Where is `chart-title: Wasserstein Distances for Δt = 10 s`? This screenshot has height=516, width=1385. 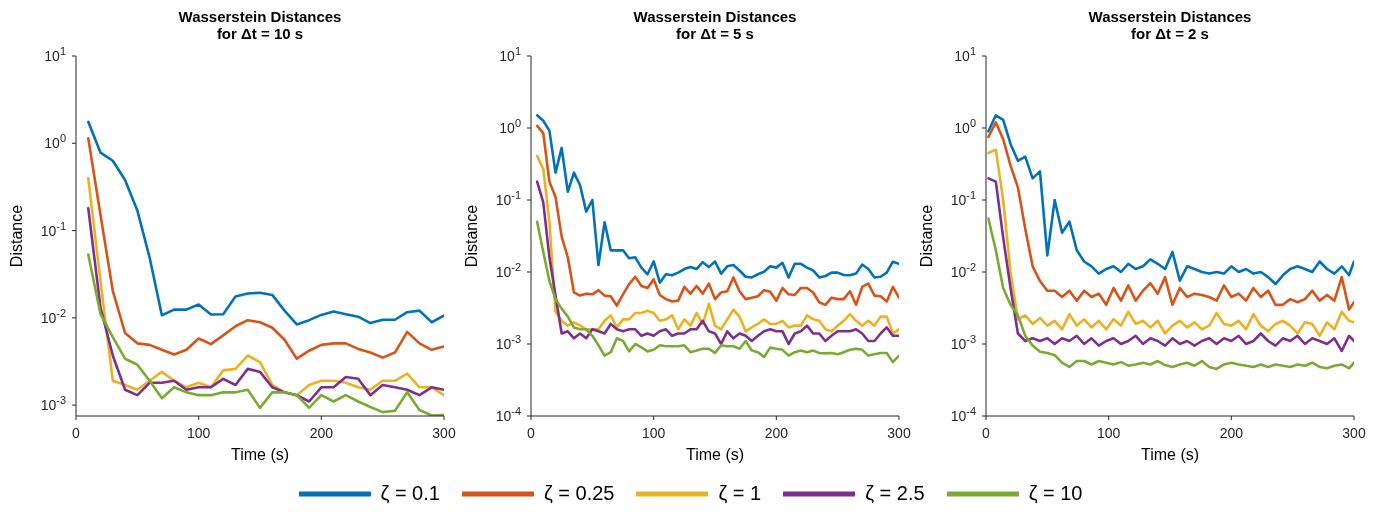
chart-title: Wasserstein Distances for Δt = 10 s is located at coordinates (260, 25).